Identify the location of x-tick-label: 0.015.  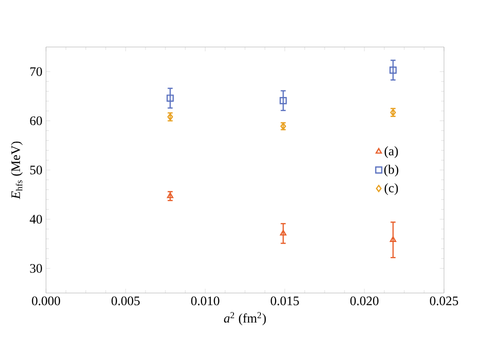
(284, 301).